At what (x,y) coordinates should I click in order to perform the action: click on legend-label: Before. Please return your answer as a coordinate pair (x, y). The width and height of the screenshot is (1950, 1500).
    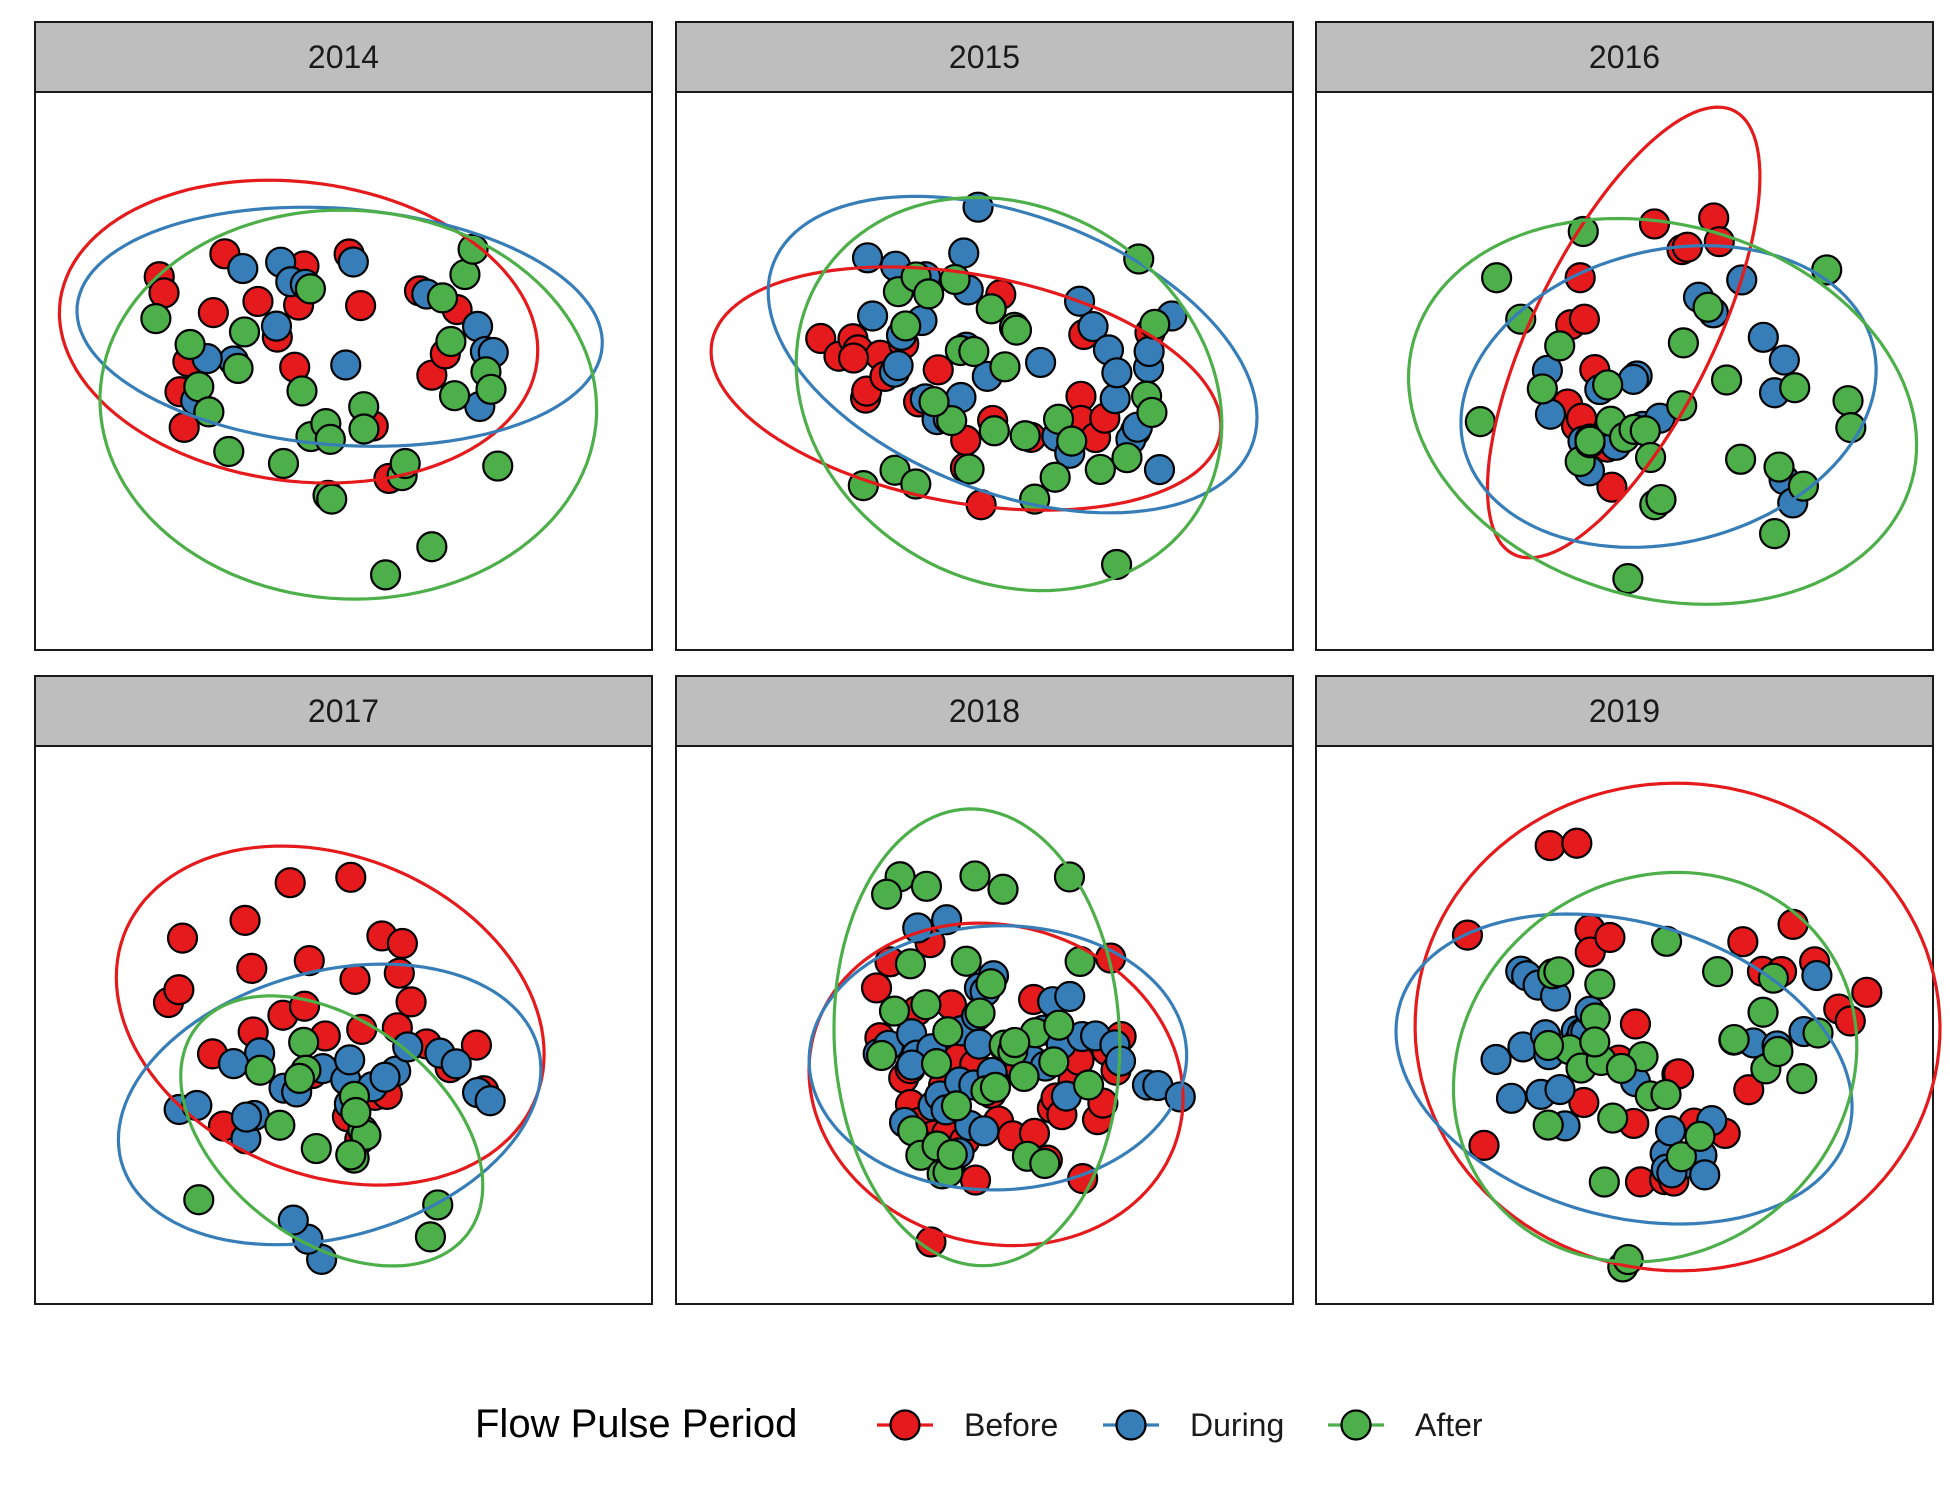
    Looking at the image, I should click on (1011, 1425).